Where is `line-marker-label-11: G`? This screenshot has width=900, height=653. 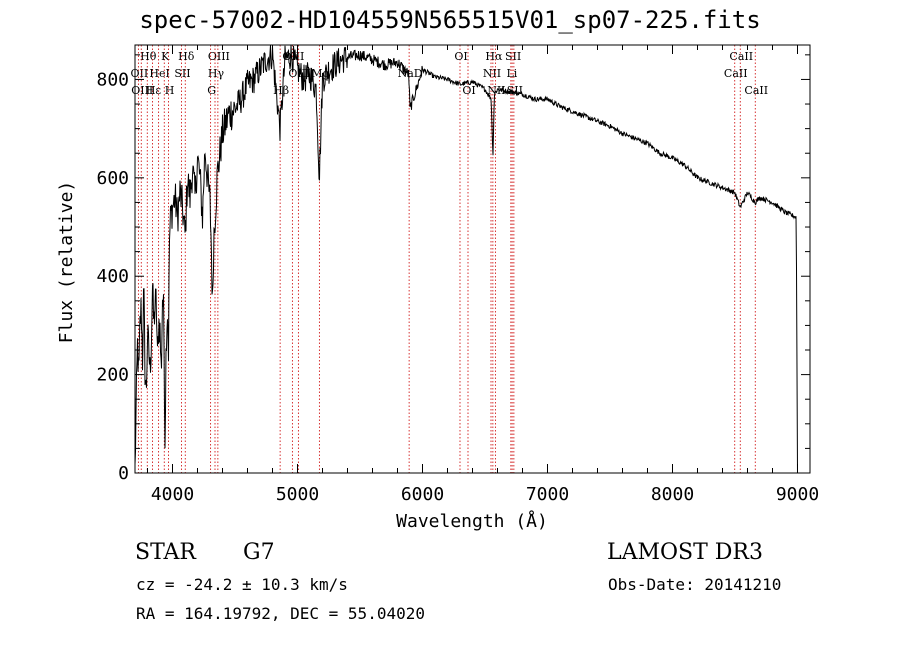
line-marker-label-11: G is located at coordinates (211, 90).